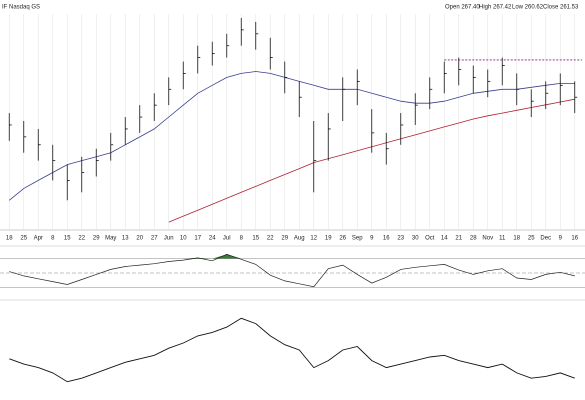  I want to click on x-tick-label: Apr, so click(38, 239).